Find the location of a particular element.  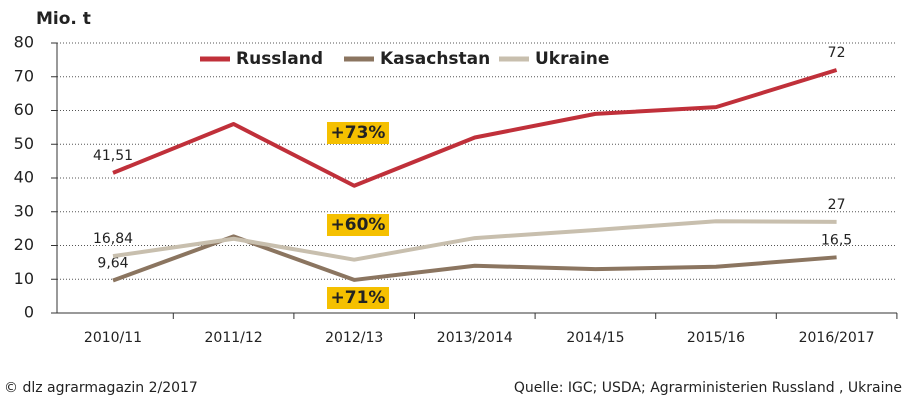

footer-left: © dlz agrarmagazin 2/2017 is located at coordinates (101, 388).